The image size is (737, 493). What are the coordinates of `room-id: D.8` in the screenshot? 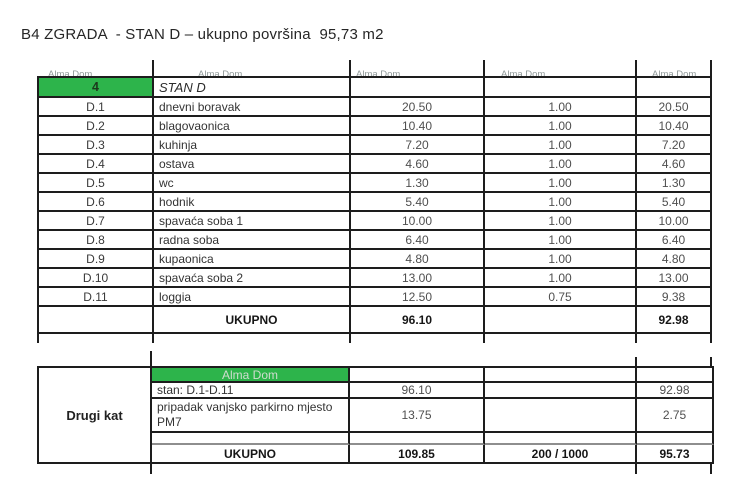 It's located at (96, 240).